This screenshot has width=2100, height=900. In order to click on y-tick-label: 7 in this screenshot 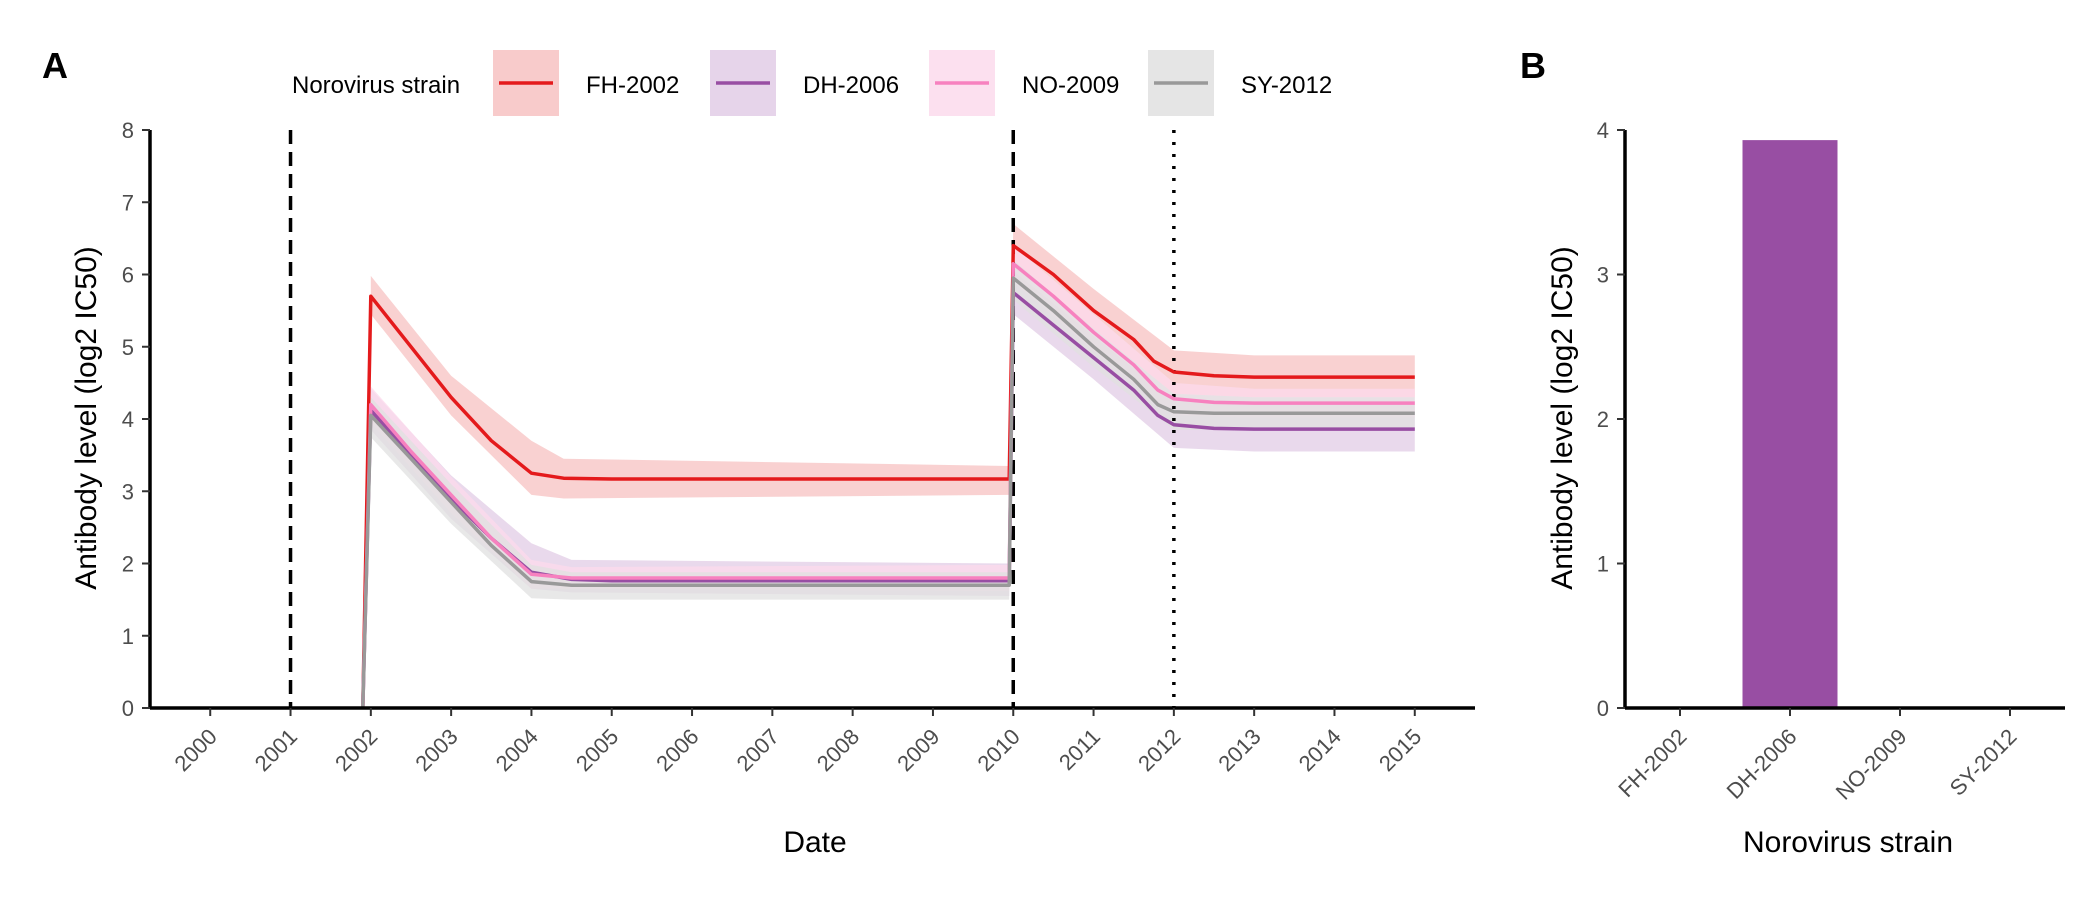, I will do `click(128, 202)`.